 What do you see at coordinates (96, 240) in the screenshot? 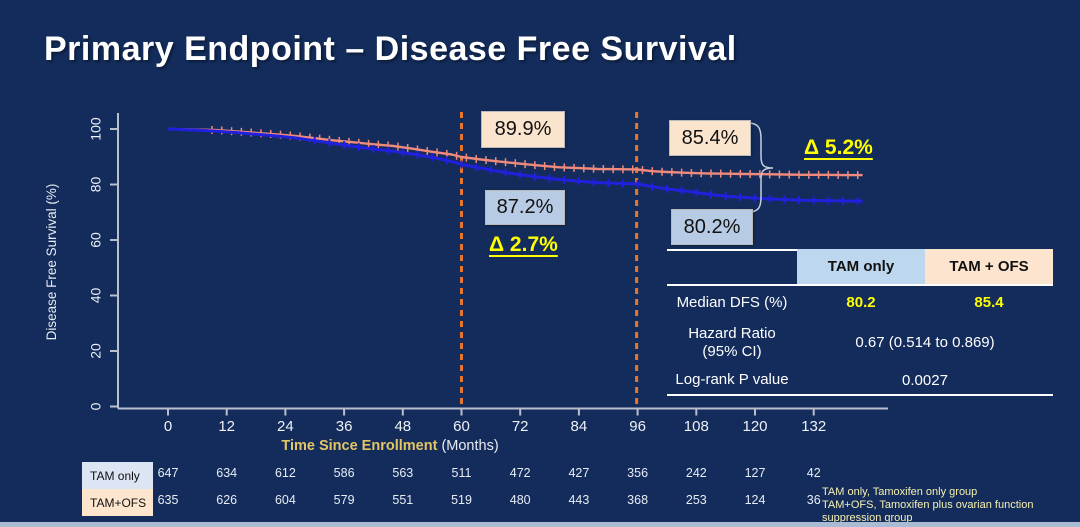
I see `y-tick-label: 60` at bounding box center [96, 240].